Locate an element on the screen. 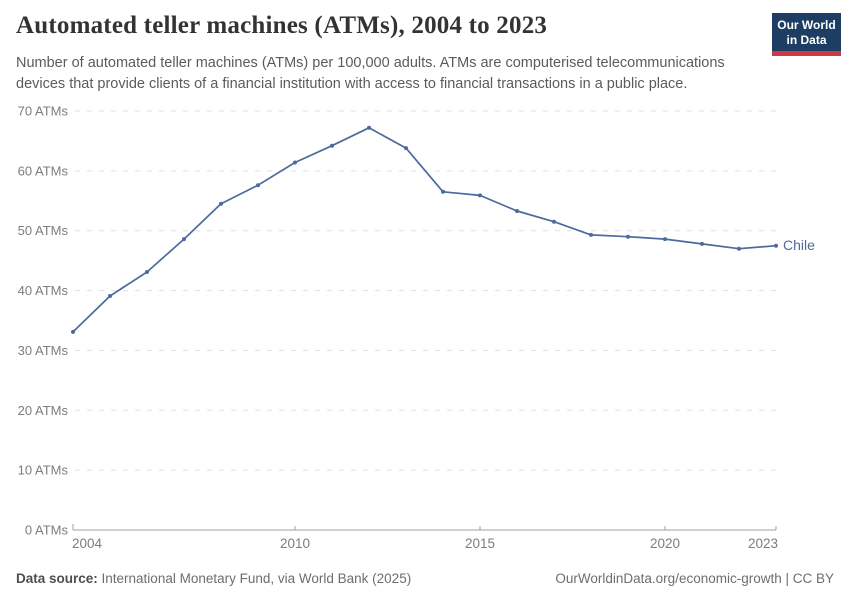 Image resolution: width=850 pixels, height=600 pixels. owid-logo-line2: in Data is located at coordinates (806, 39).